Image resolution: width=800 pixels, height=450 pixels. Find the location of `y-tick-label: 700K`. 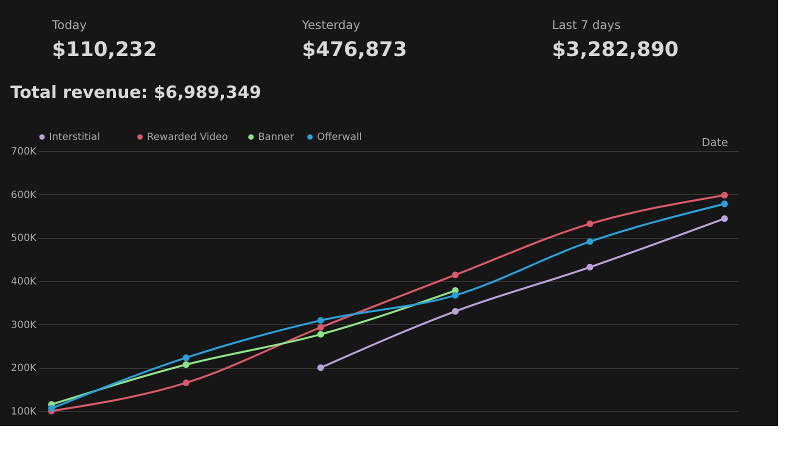

y-tick-label: 700K is located at coordinates (23, 152).